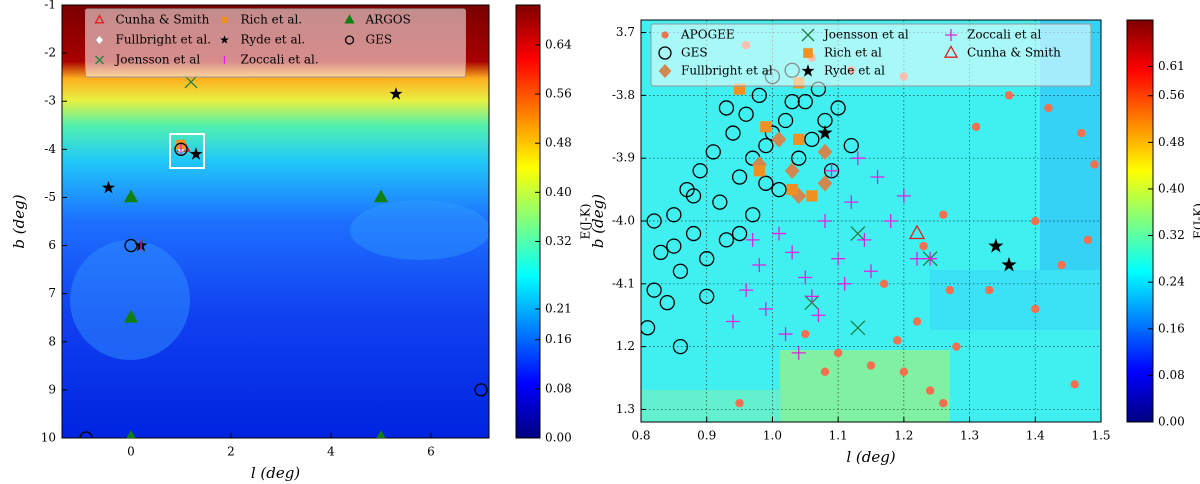  What do you see at coordinates (331, 452) in the screenshot?
I see `x-tick-label: 4` at bounding box center [331, 452].